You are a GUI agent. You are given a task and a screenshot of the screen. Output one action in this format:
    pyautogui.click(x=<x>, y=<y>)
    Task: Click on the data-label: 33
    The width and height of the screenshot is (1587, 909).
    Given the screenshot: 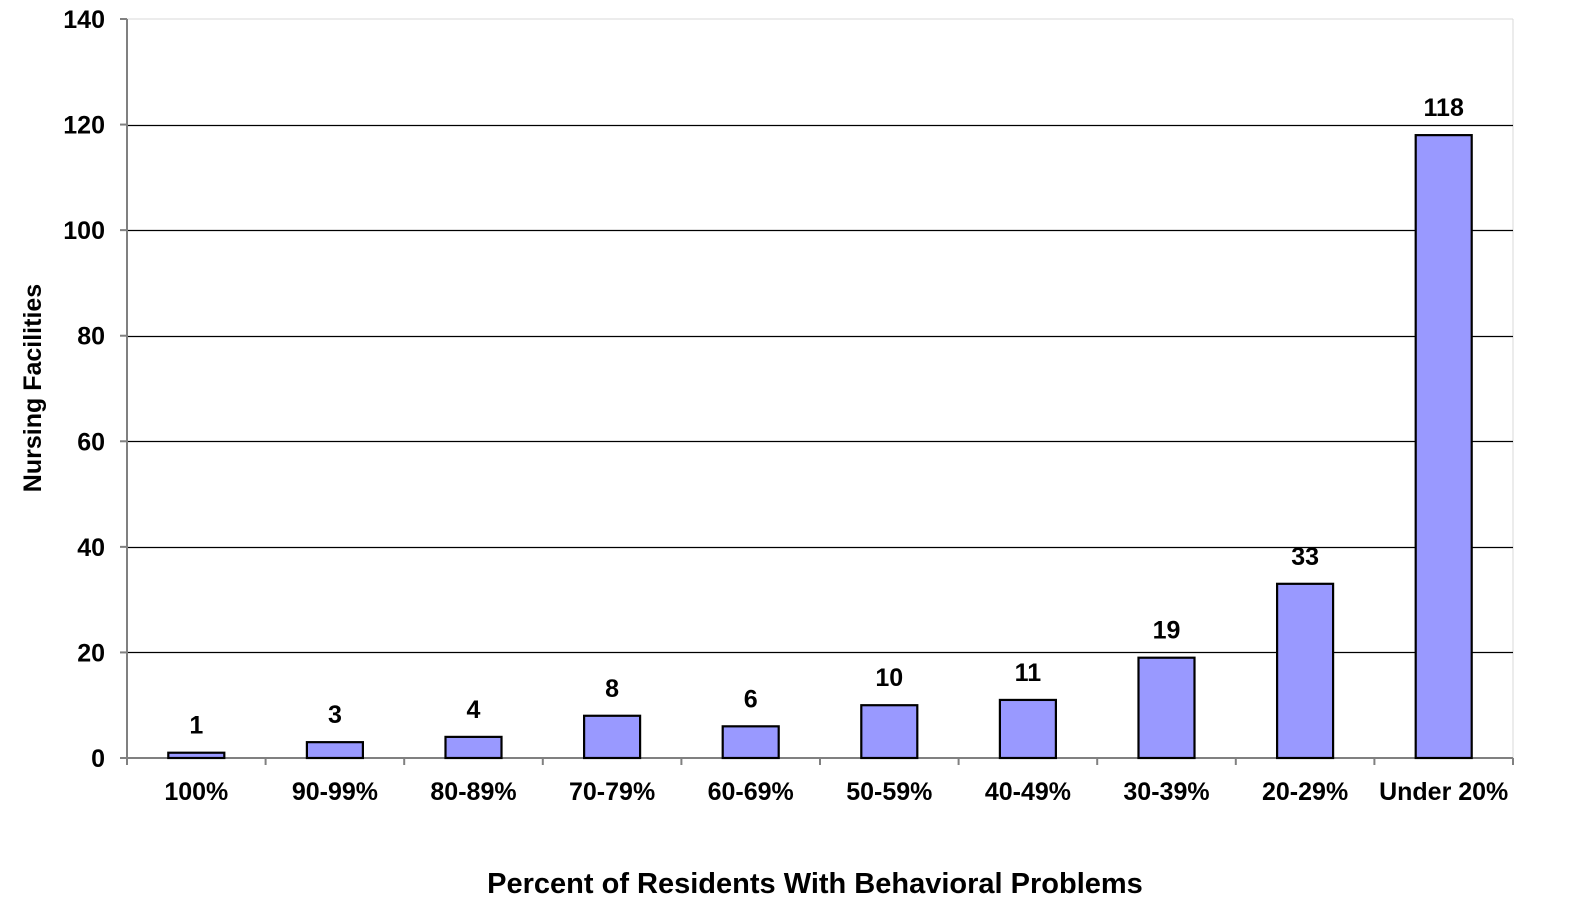 What is the action you would take?
    pyautogui.click(x=1305, y=557)
    